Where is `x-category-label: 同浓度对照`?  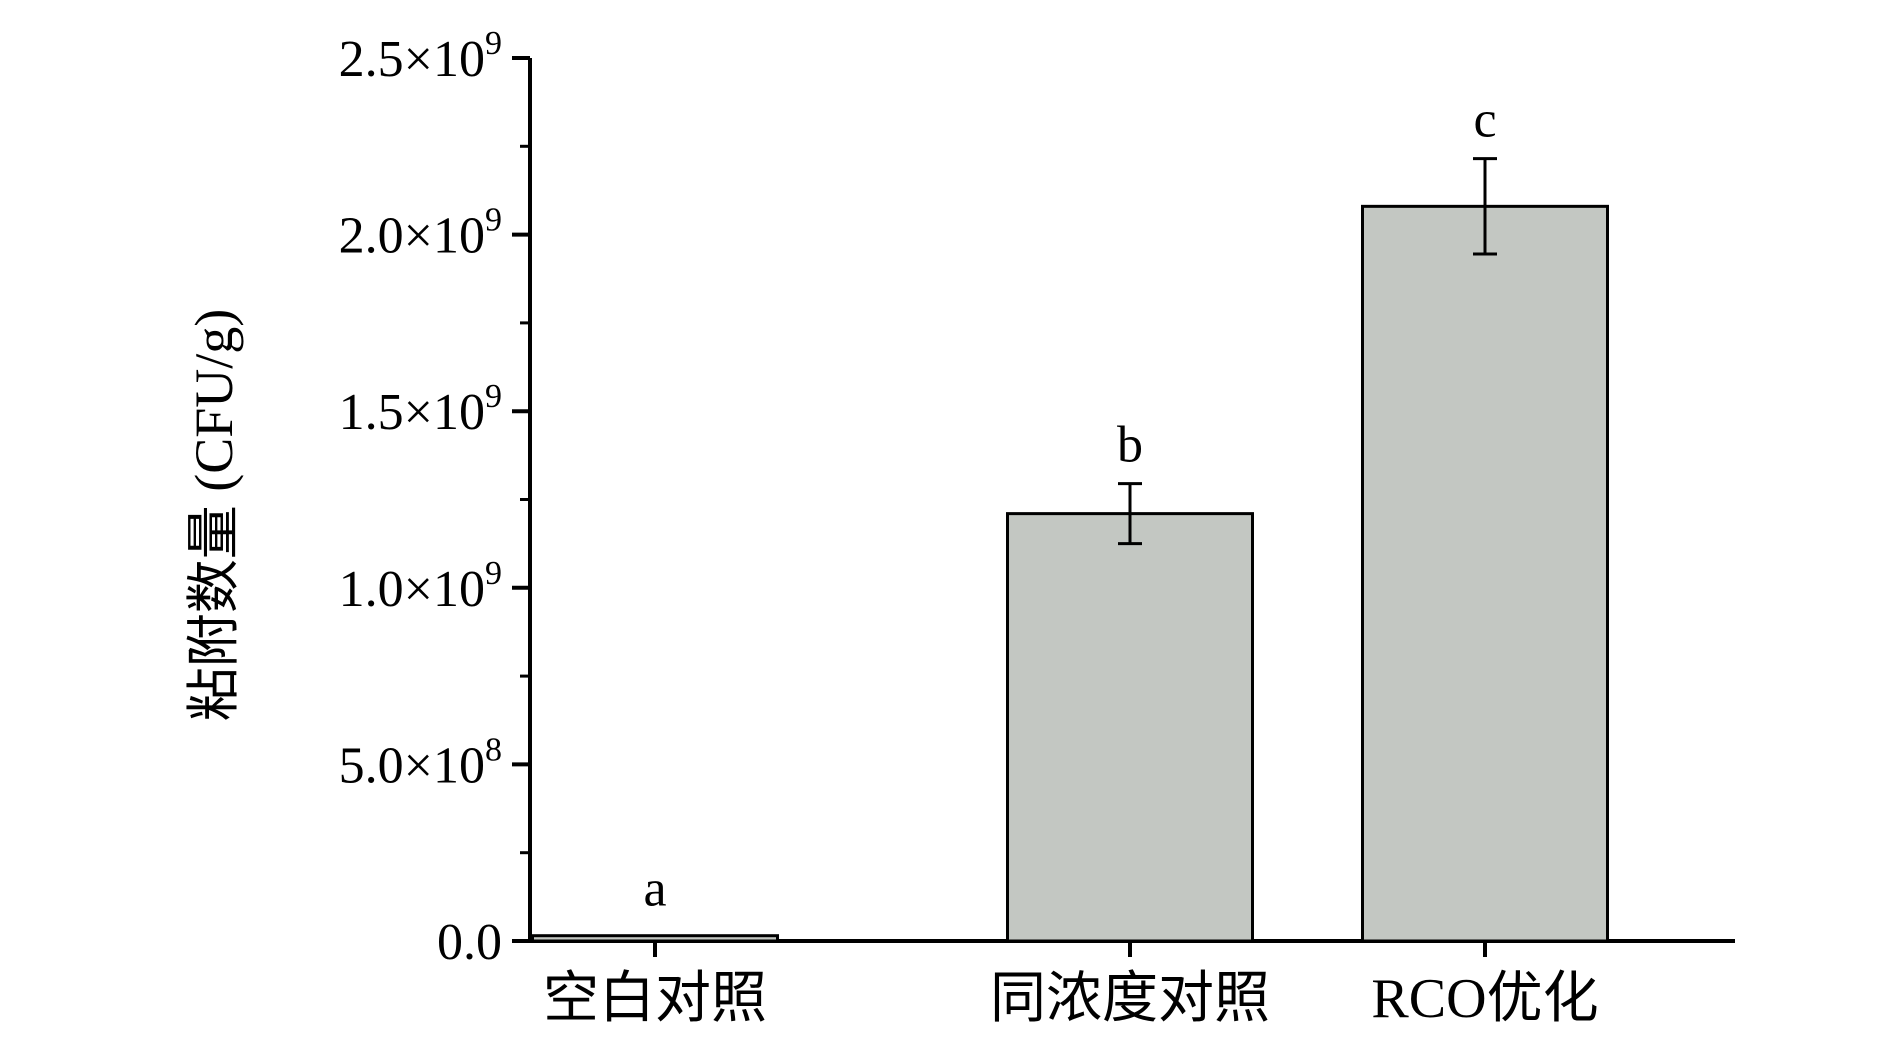
x-category-label: 同浓度对照 is located at coordinates (1130, 999).